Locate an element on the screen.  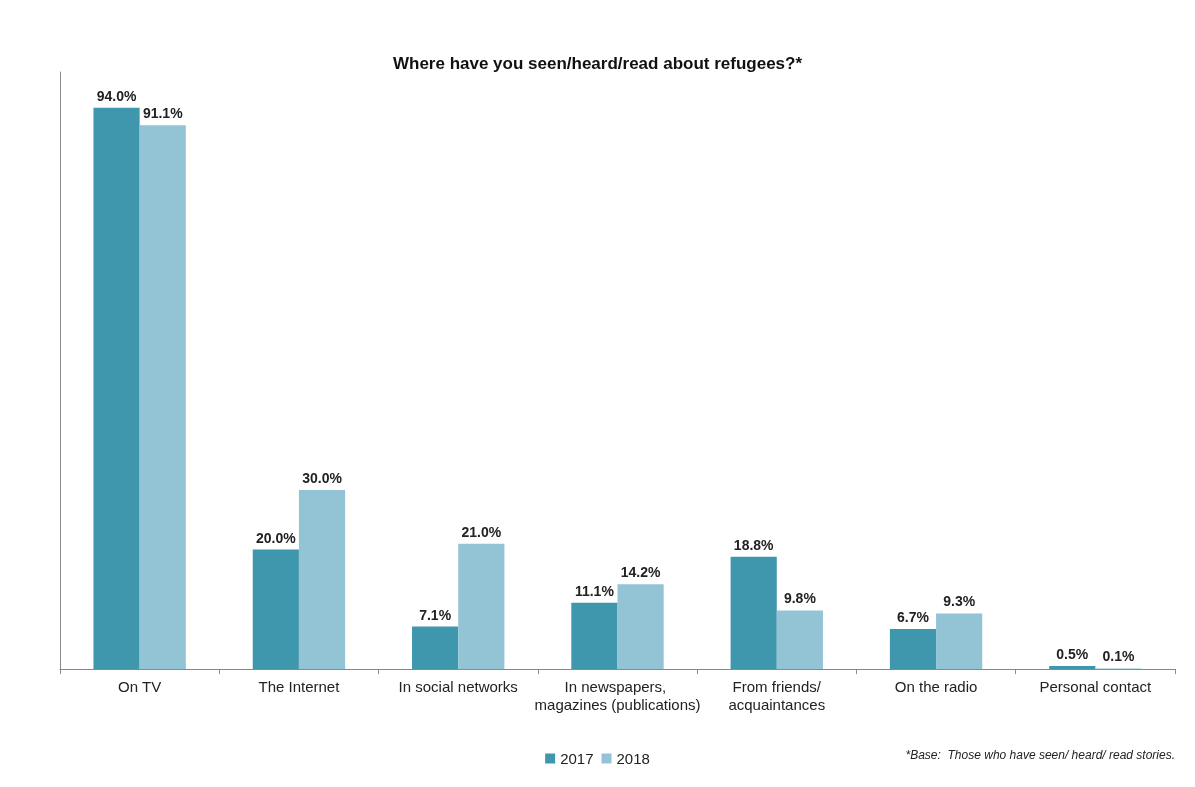
data-label: 0.1% is located at coordinates (1118, 656).